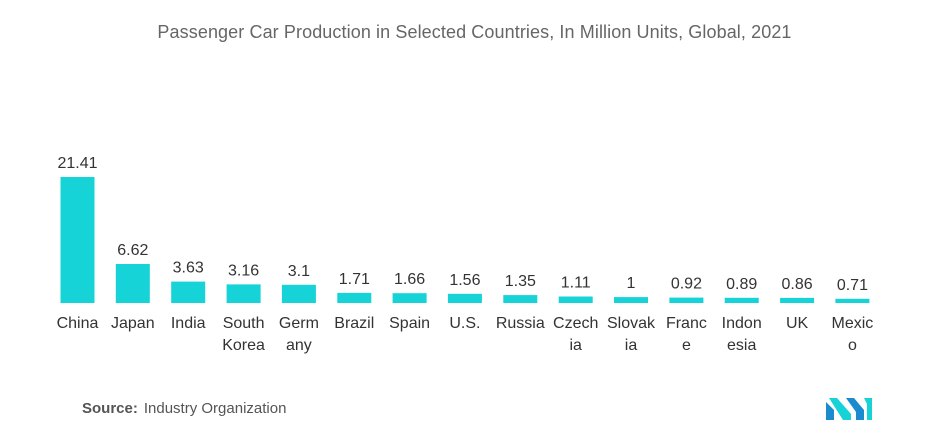 This screenshot has height=436, width=949. Describe the element at coordinates (686, 300) in the screenshot. I see `bar-france` at that location.